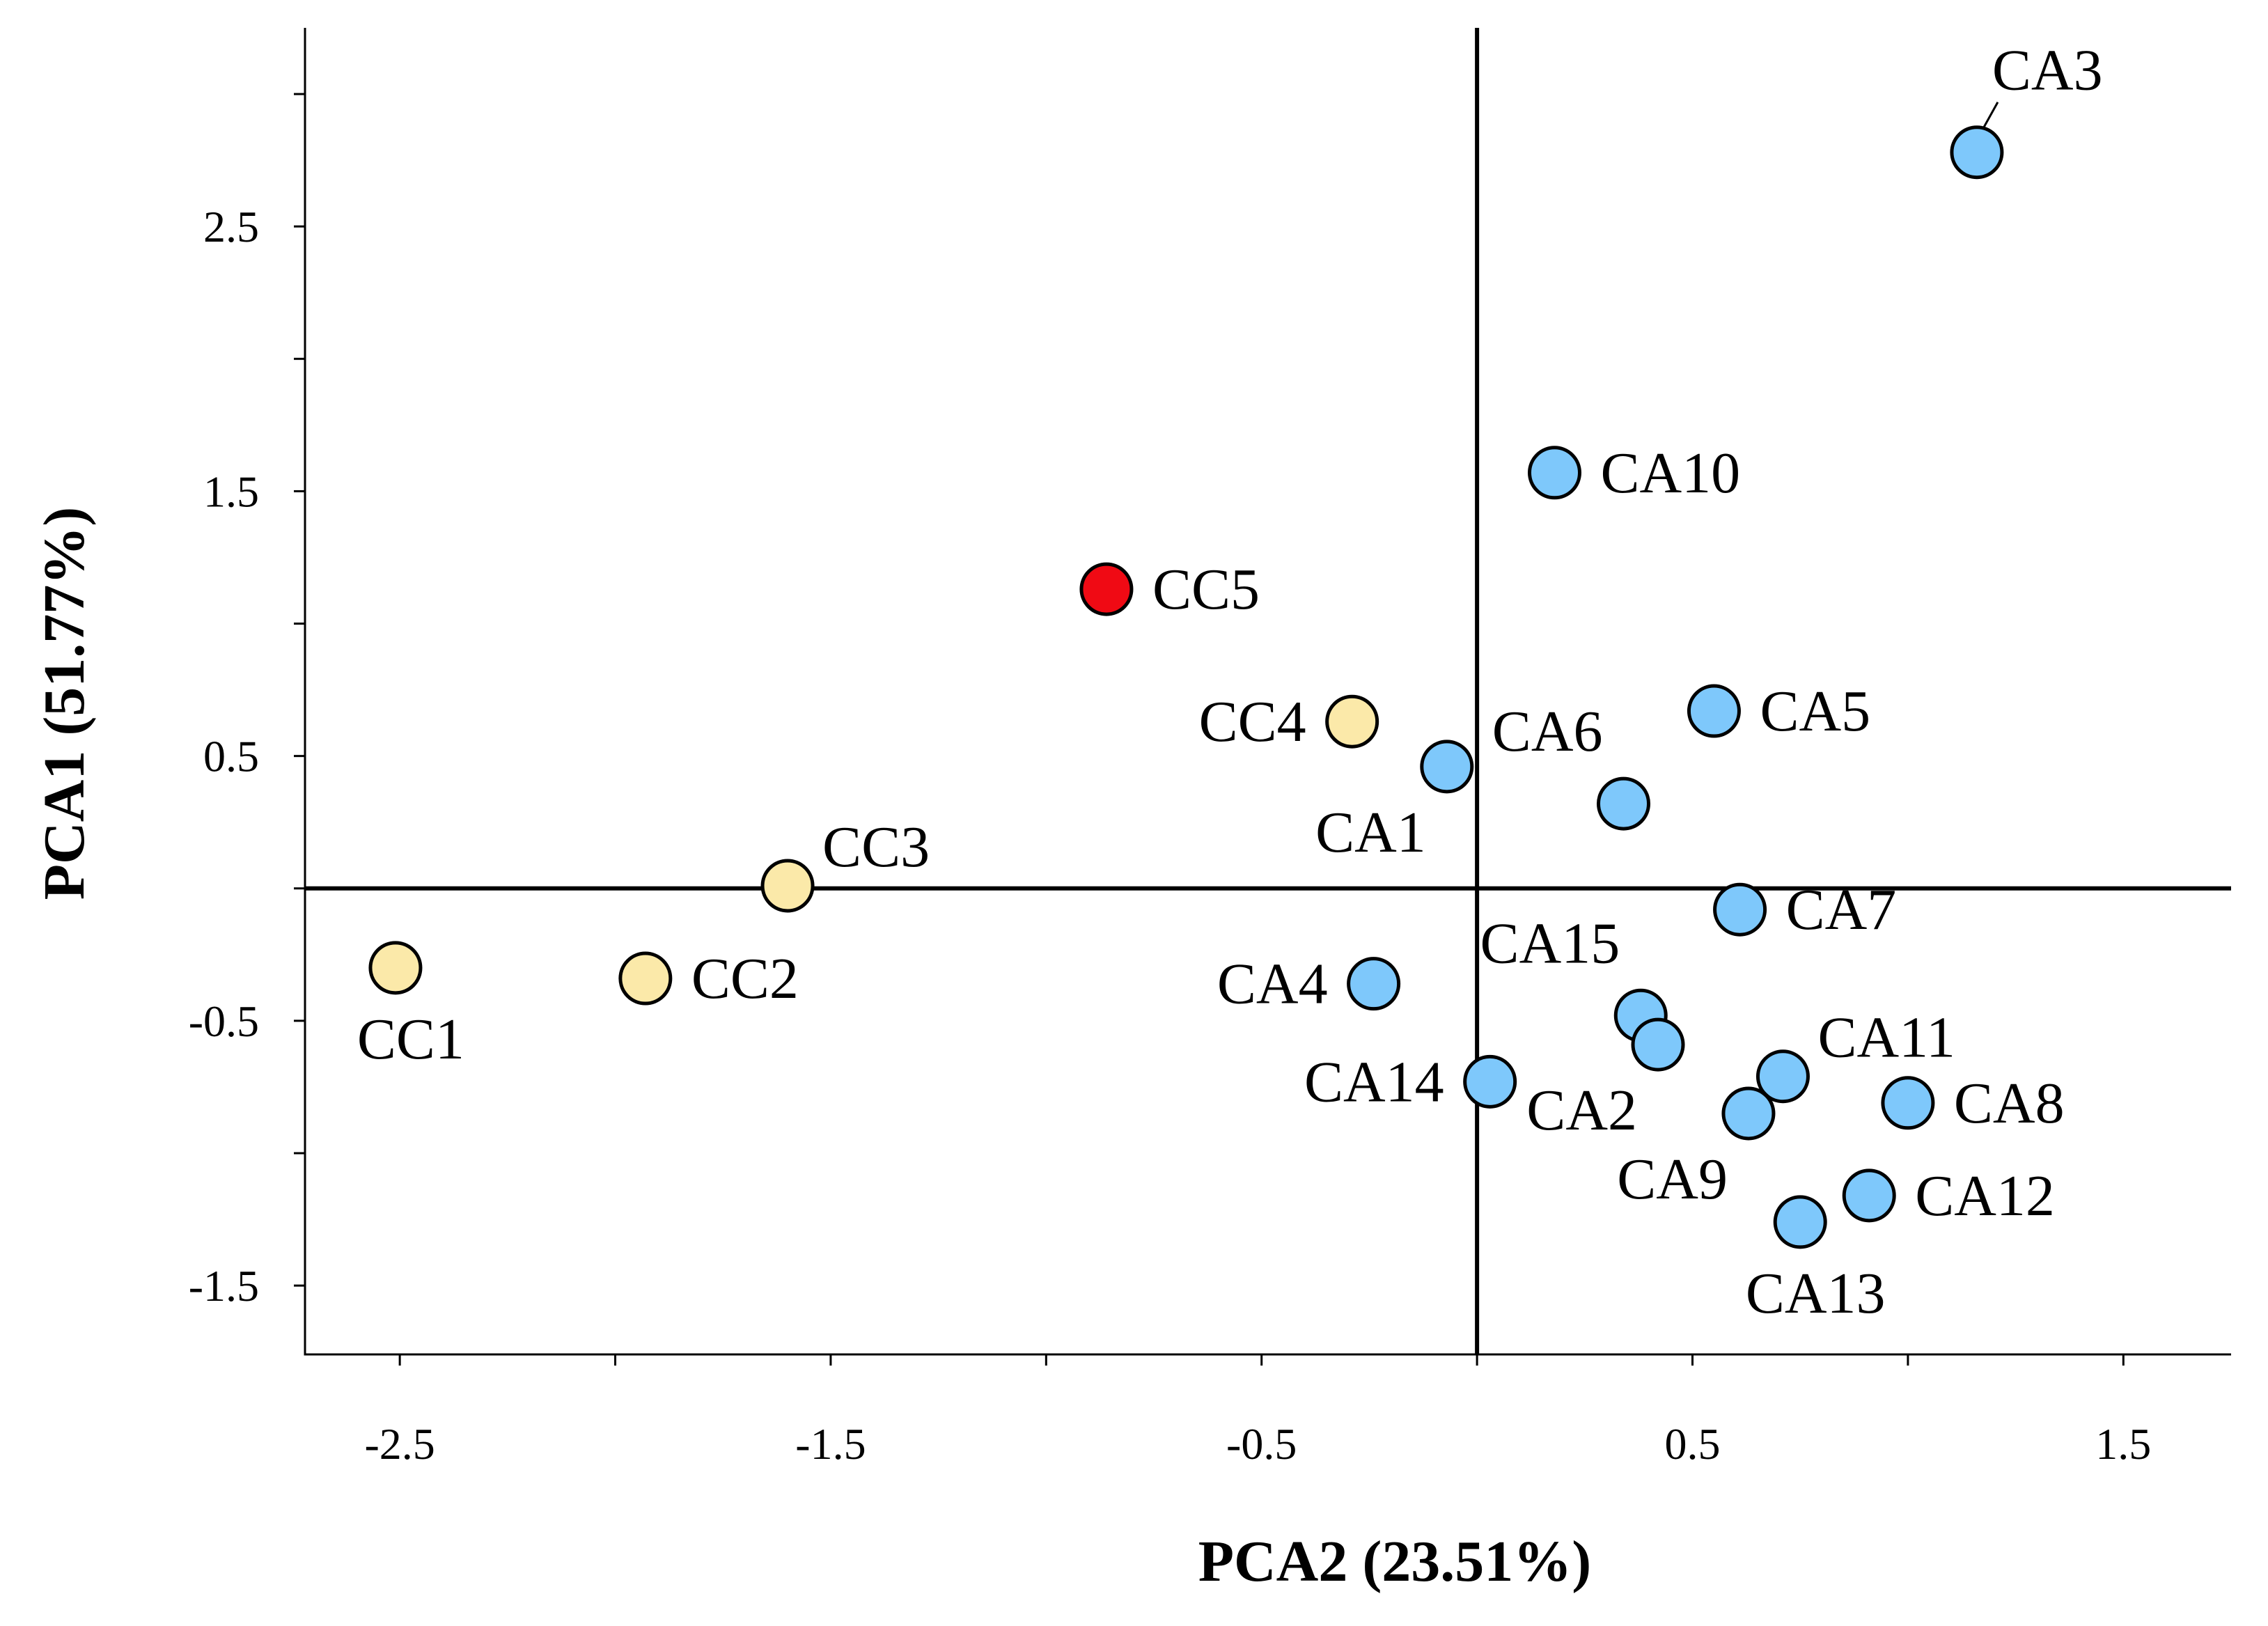 The width and height of the screenshot is (2268, 1626). I want to click on data-point-cc5, so click(1106, 589).